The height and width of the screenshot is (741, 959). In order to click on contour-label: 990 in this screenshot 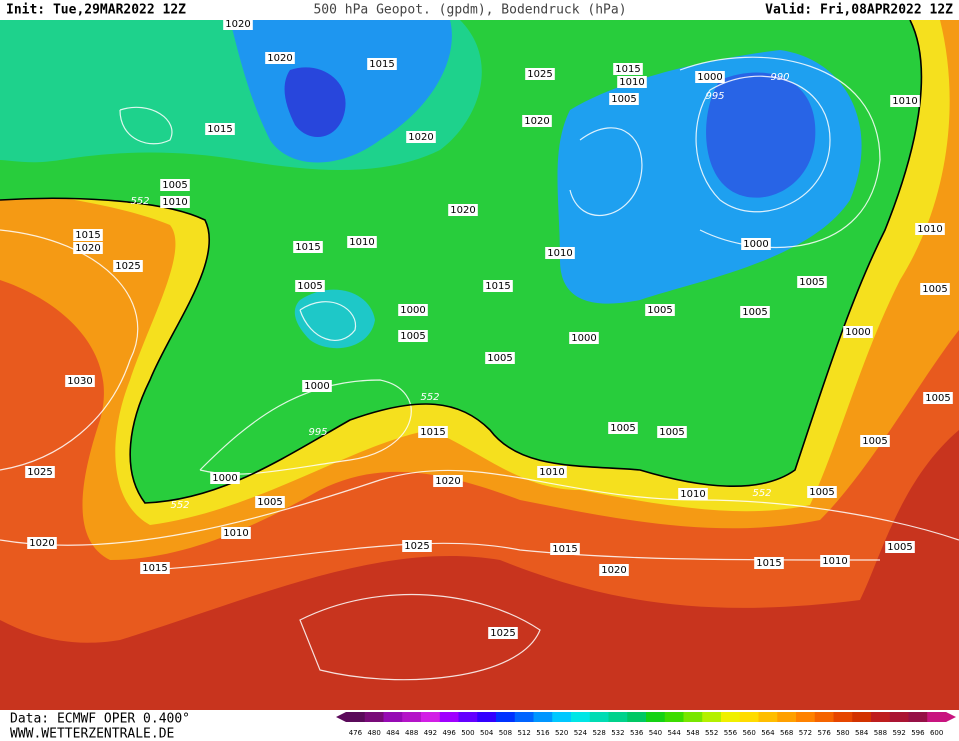, I will do `click(779, 77)`.